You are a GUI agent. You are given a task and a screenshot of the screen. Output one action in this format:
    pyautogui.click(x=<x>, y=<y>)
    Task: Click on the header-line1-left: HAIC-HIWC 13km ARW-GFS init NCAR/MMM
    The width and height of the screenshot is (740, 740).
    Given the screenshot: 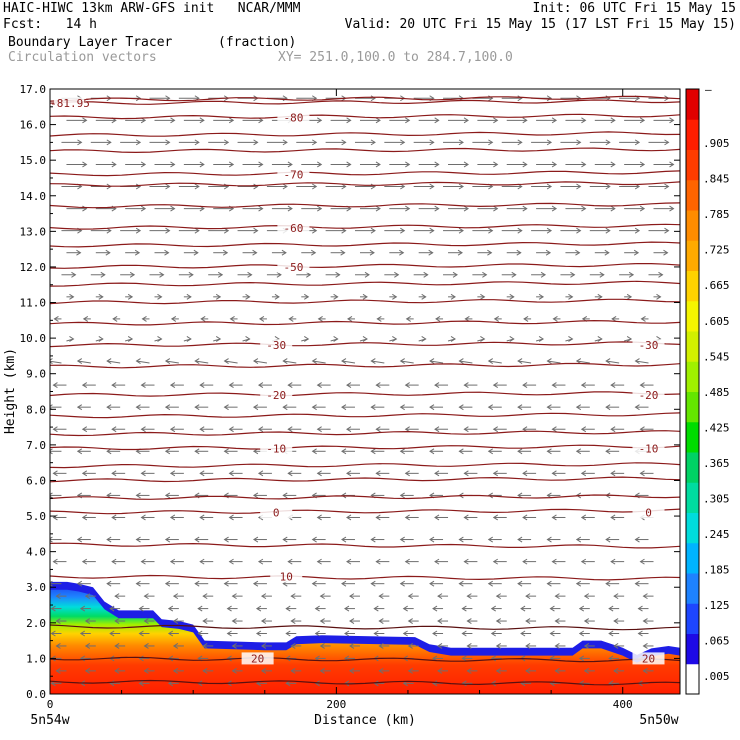 What is the action you would take?
    pyautogui.click(x=152, y=8)
    